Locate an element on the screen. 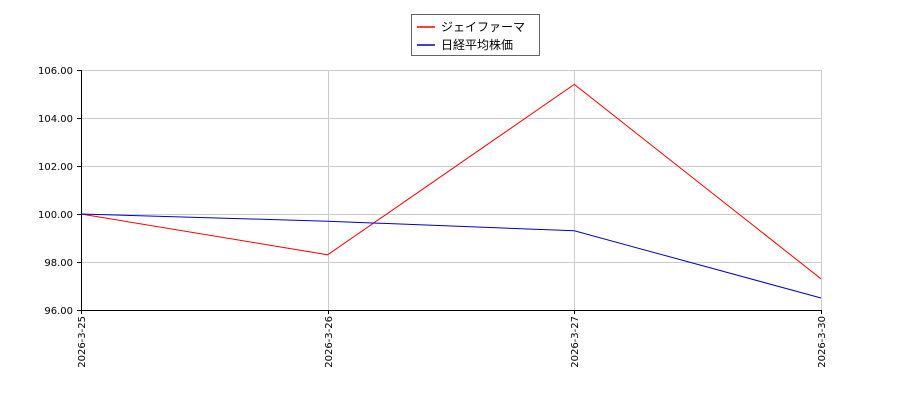  y-tick-label: 104.00 is located at coordinates (55, 119).